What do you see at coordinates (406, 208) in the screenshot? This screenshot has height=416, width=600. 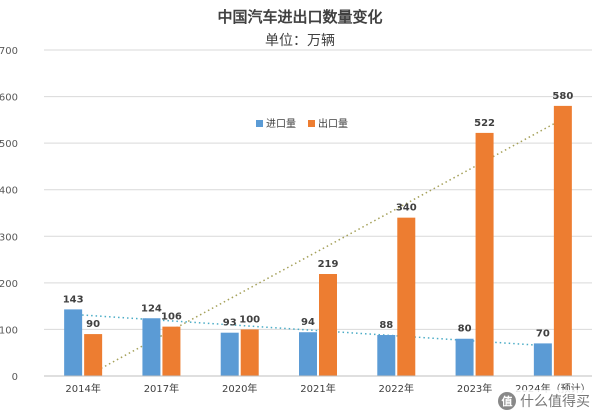 I see `data-label: 340` at bounding box center [406, 208].